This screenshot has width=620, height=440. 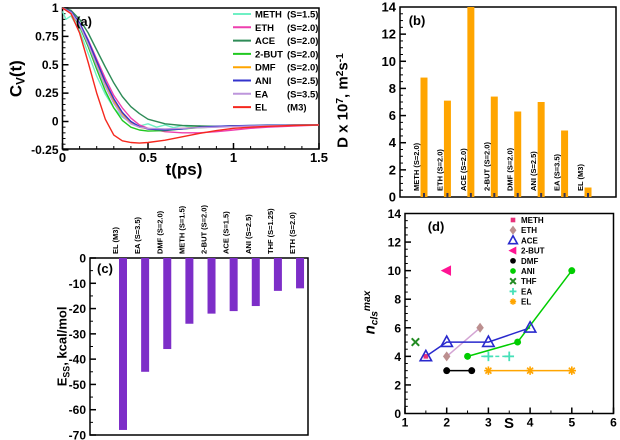 I want to click on point-DMF, so click(x=472, y=371).